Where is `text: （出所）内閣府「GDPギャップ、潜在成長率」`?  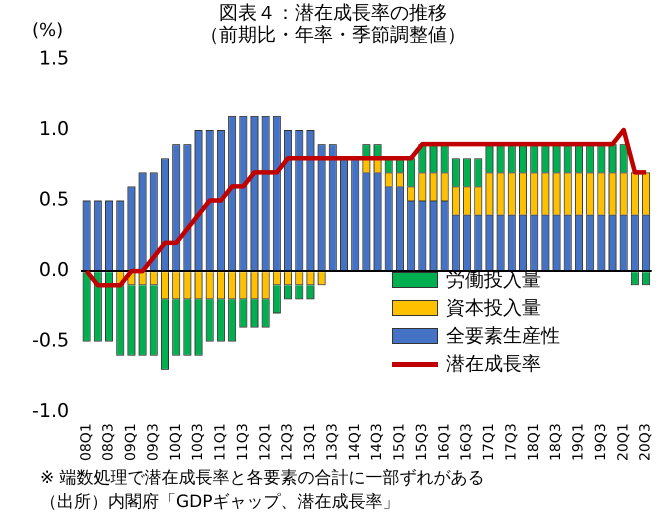
text: （出所）内閣府「GDPギャップ、潜在成長率」 is located at coordinates (220, 502).